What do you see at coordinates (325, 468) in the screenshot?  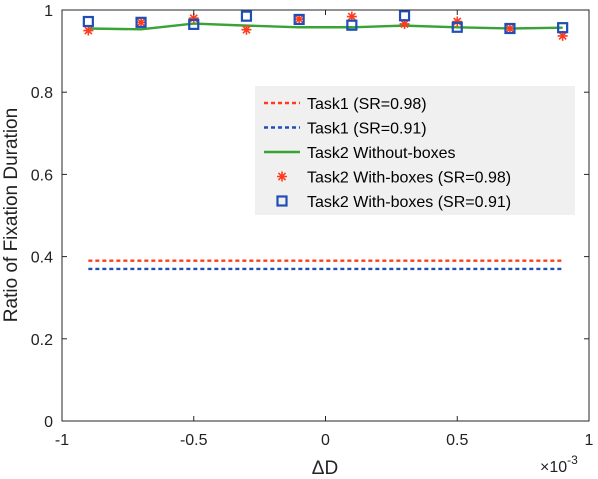 I see `x-axis-label: ΔD` at bounding box center [325, 468].